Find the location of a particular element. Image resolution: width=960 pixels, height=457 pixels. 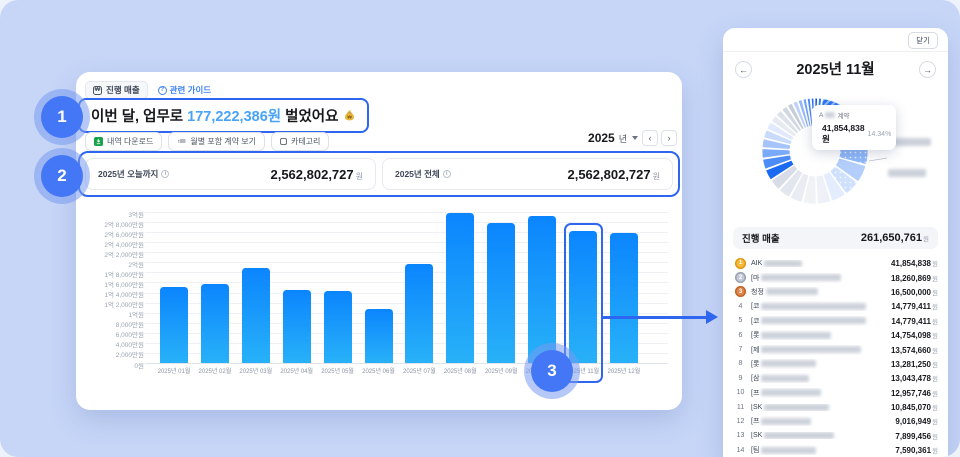

rank-list-item: 11 [SK 10,845,070원 is located at coordinates (835, 407).